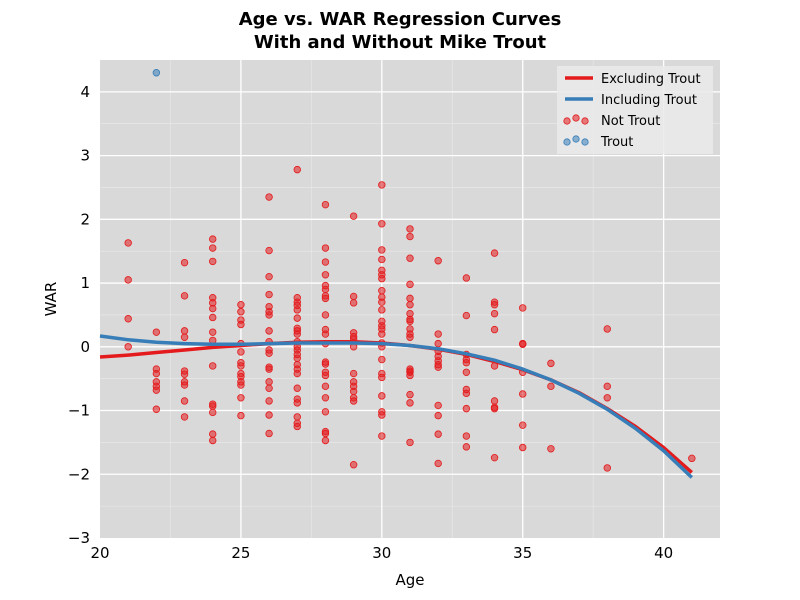 The image size is (800, 600). I want to click on x-axis-label: Age, so click(409, 580).